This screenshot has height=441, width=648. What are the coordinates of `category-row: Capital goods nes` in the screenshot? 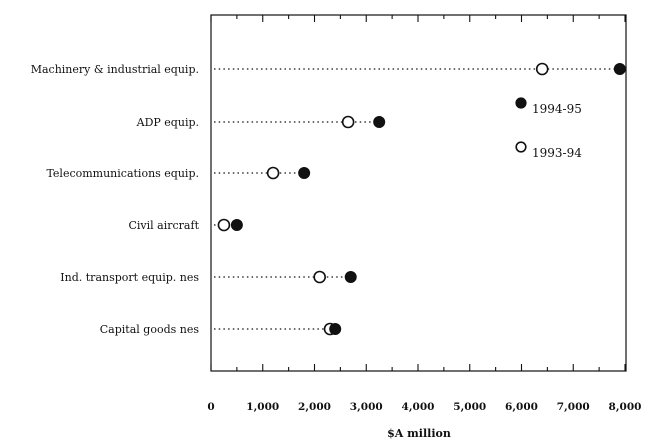 It's located at (221, 329).